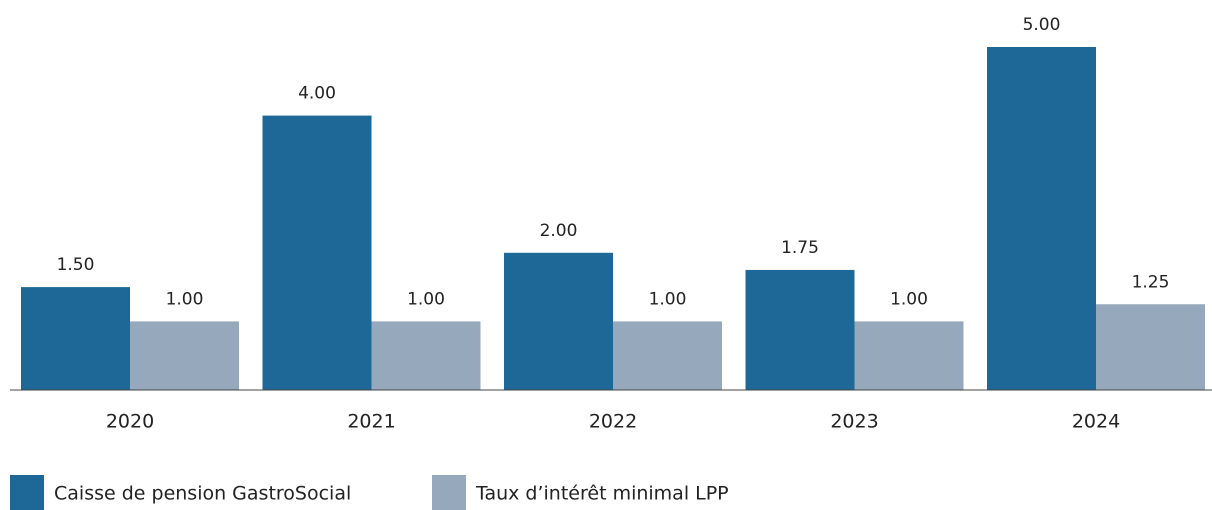 The height and width of the screenshot is (510, 1212). I want to click on x-tick-label: 2024, so click(1096, 422).